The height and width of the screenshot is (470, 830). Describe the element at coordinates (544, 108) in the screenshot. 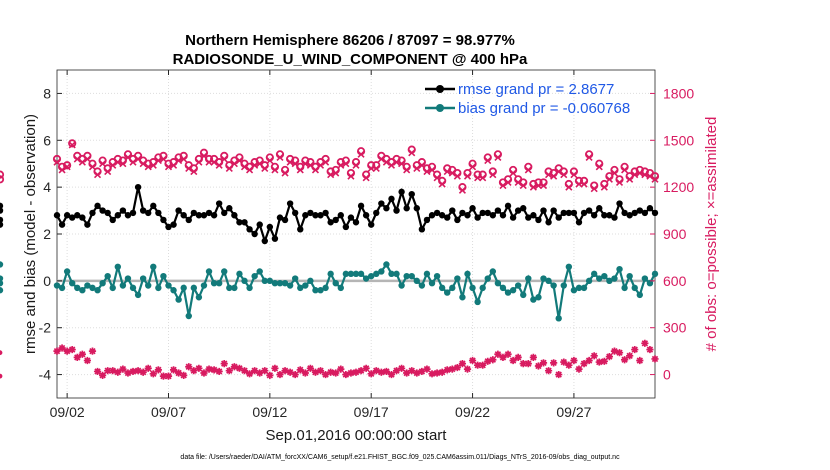

I see `legend-bias-label: bias grand pr = -0.060768` at that location.